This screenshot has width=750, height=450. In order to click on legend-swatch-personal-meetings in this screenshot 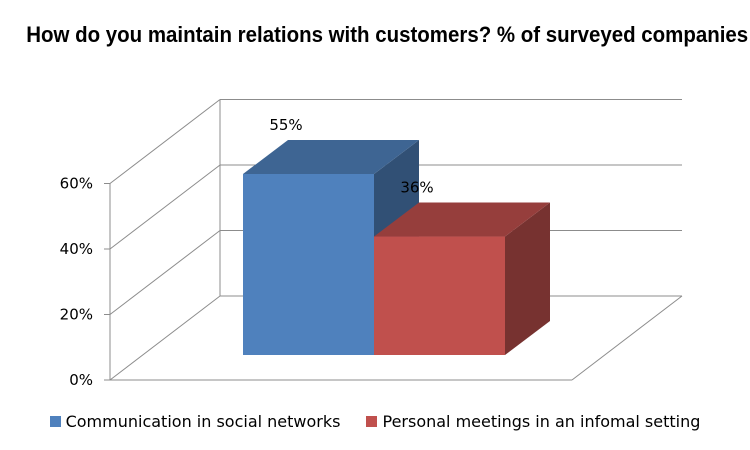, I will do `click(372, 421)`.